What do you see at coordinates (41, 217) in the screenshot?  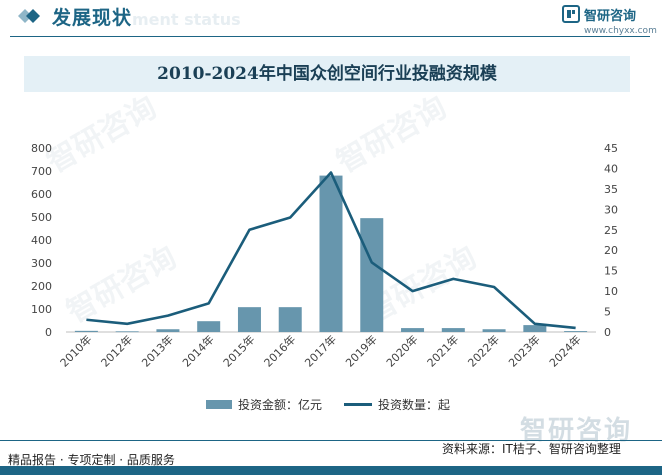 I see `y-left-tick-label: 500` at bounding box center [41, 217].